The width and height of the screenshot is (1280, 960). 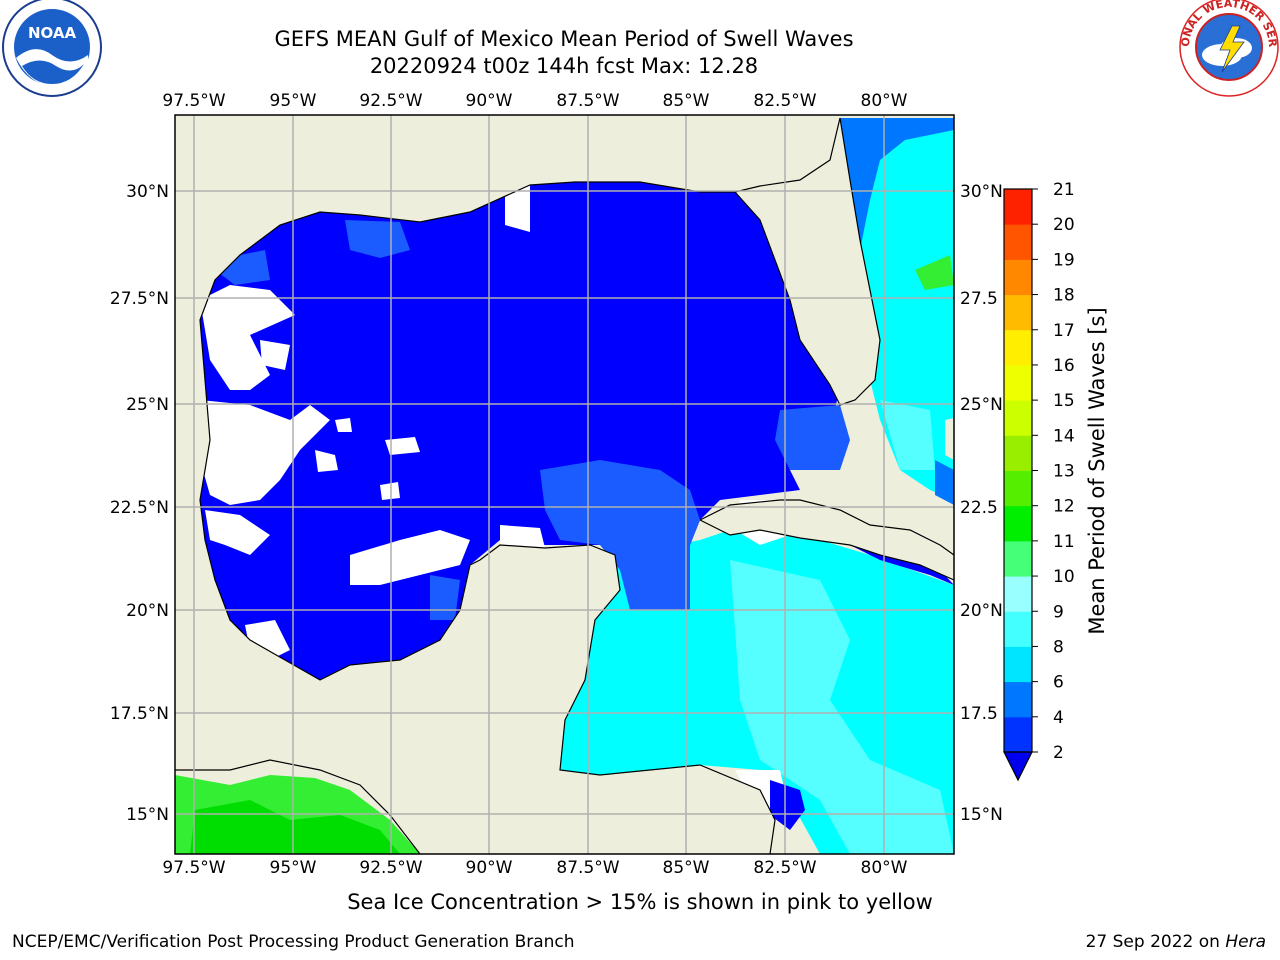 I want to click on latitude-labels-left: 30°N 27.5°N 25°N 22.5°N 20°N 17.5°N 15°N, so click(x=139, y=503).